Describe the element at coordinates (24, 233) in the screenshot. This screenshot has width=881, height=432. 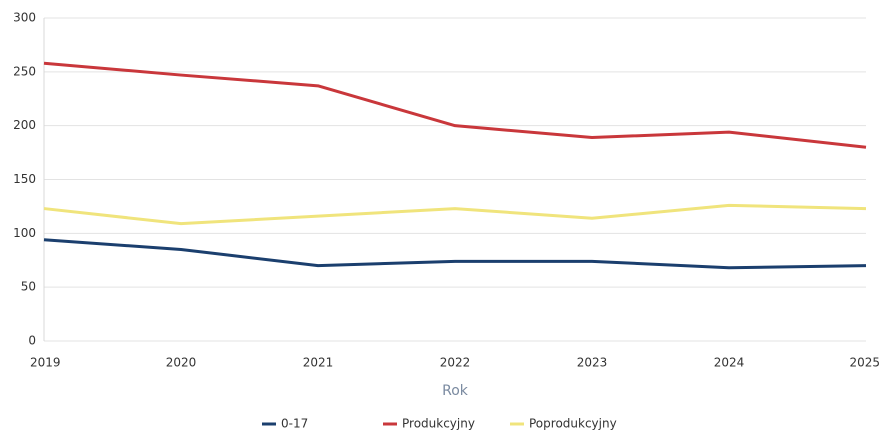
I see `y-tick-label: 100` at that location.